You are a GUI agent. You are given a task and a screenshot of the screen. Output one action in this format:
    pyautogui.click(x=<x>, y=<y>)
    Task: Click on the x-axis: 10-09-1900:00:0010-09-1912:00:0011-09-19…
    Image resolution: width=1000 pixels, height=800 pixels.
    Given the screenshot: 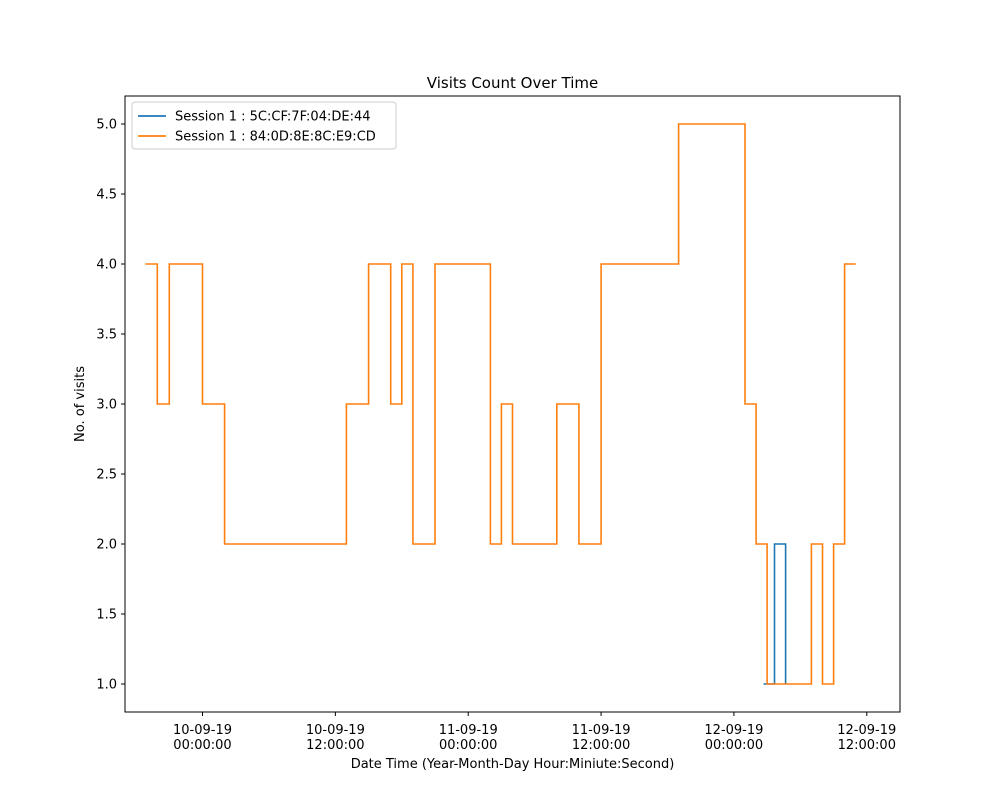 What is the action you would take?
    pyautogui.click(x=534, y=732)
    